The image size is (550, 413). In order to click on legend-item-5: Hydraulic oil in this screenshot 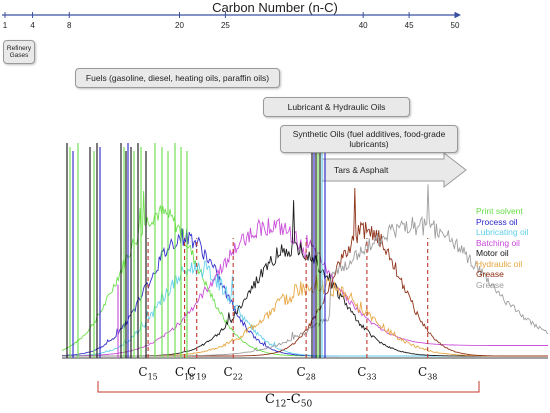, I will do `click(499, 263)`.